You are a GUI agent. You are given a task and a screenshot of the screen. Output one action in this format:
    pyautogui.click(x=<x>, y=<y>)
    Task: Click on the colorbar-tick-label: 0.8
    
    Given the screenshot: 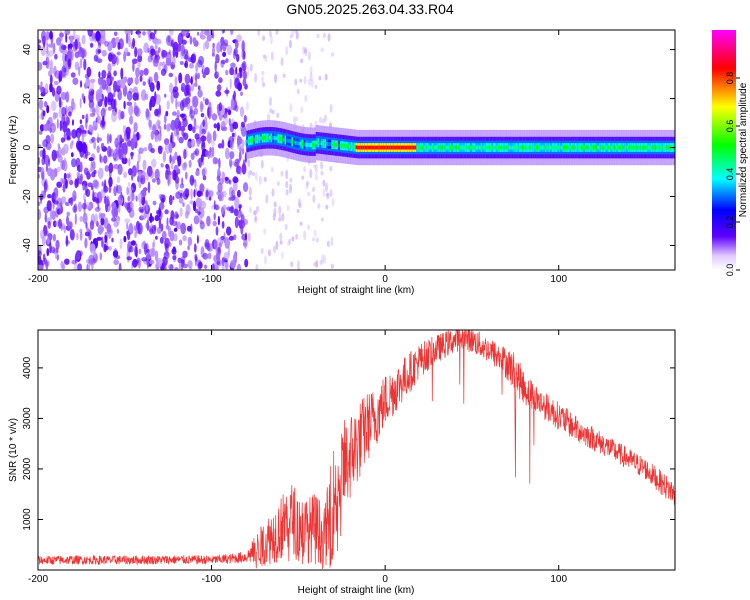 What is the action you would take?
    pyautogui.click(x=730, y=78)
    